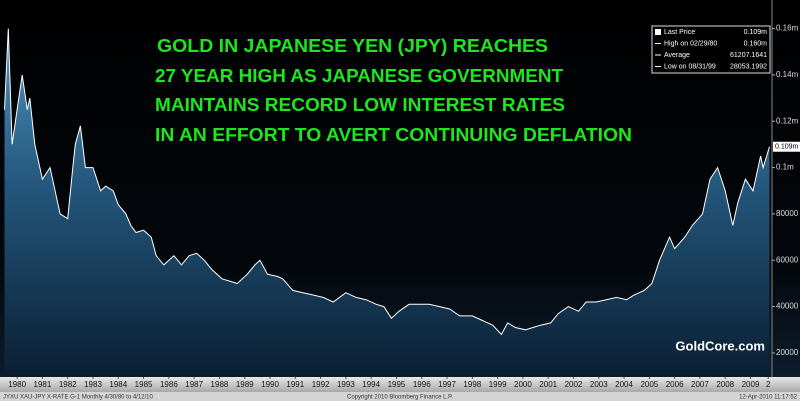 This screenshot has width=800, height=401. What do you see at coordinates (658, 32) in the screenshot?
I see `legend-key` at bounding box center [658, 32].